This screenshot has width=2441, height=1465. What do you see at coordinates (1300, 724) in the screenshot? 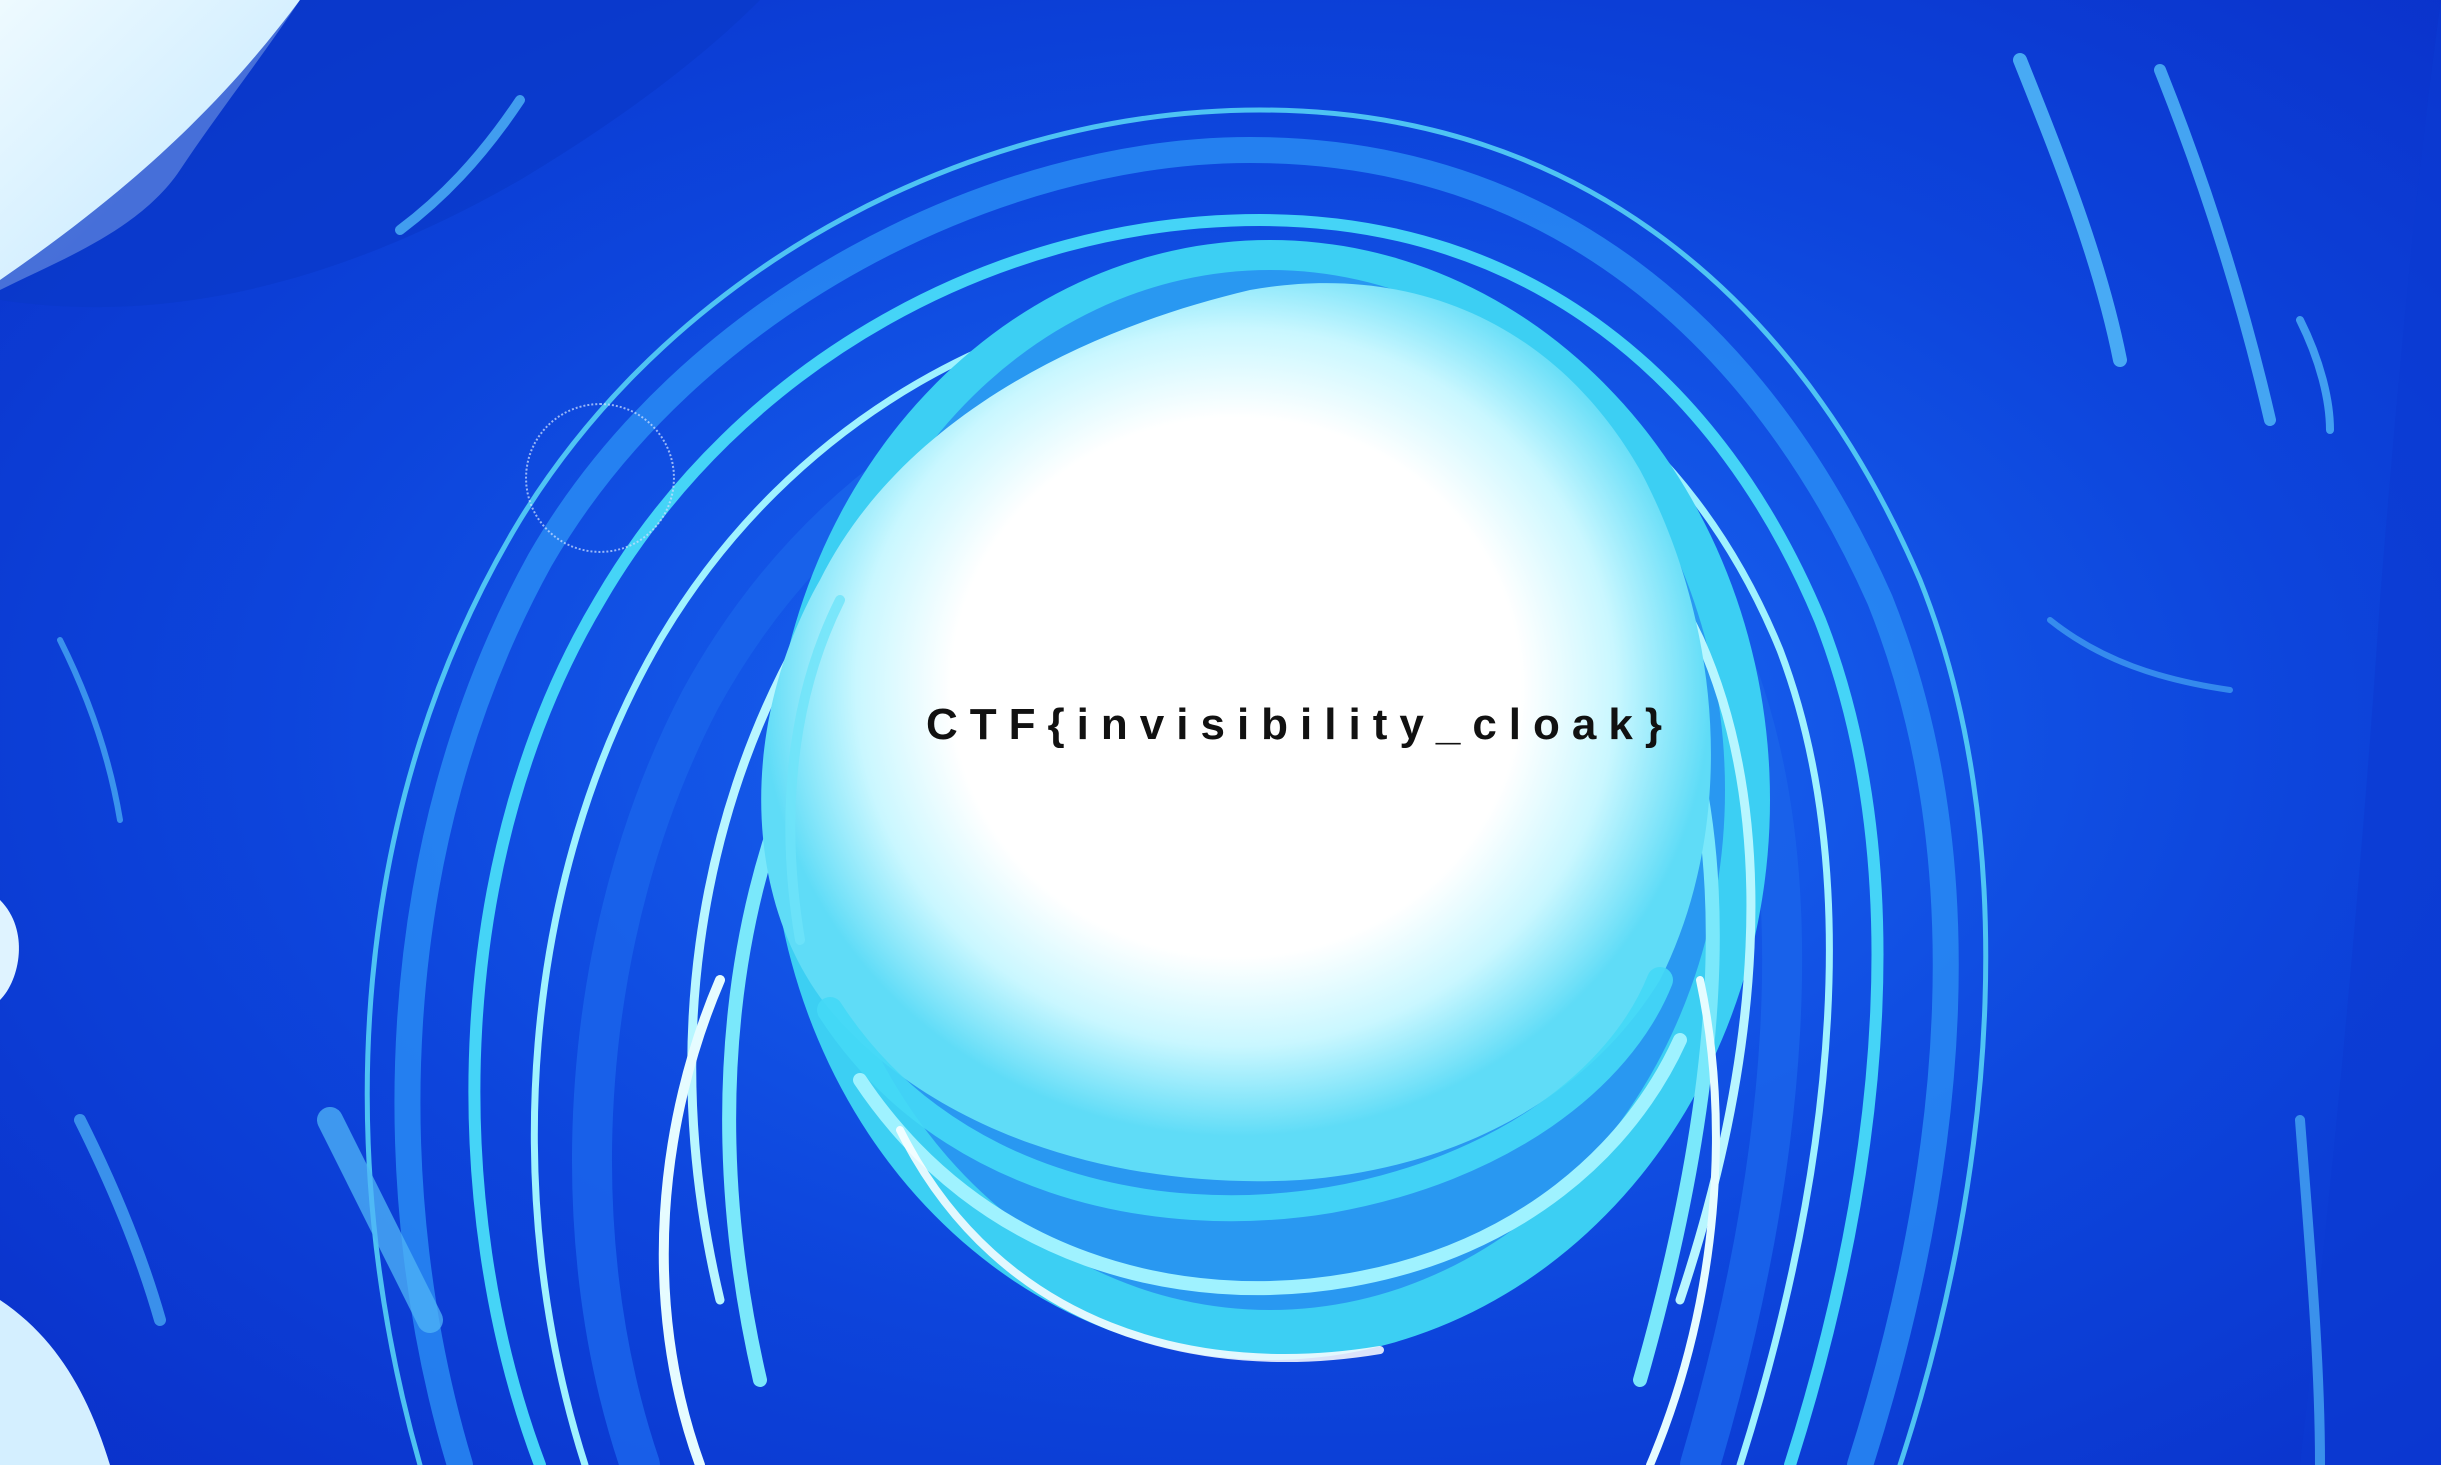
I see `flag-text: CTF{invisibility_cloak}` at bounding box center [1300, 724].